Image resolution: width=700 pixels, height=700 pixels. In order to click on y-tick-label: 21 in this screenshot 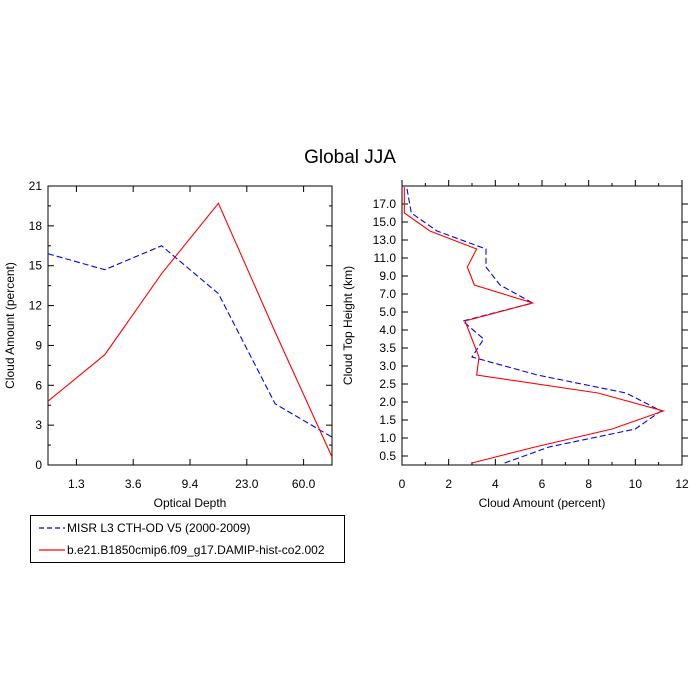, I will do `click(36, 186)`.